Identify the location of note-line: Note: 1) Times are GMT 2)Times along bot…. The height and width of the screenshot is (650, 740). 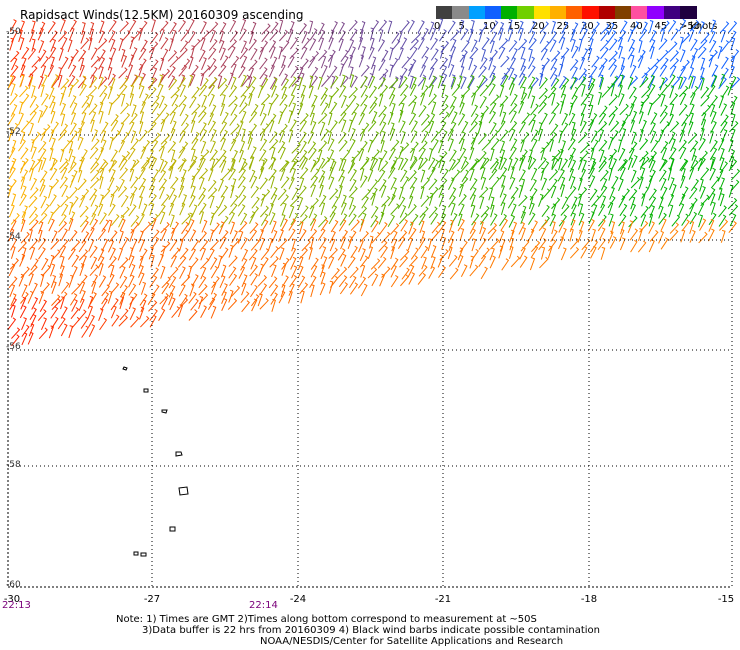
(326, 619).